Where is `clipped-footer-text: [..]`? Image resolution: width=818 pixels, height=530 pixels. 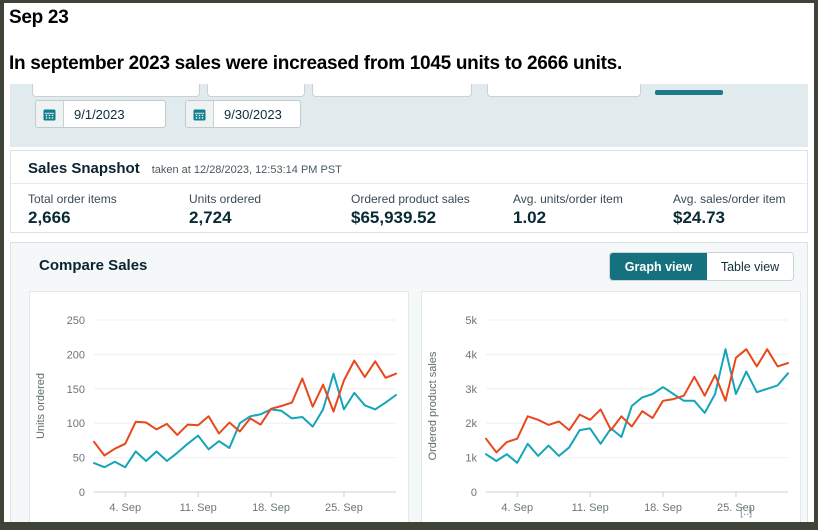
clipped-footer-text: [..] is located at coordinates (746, 512).